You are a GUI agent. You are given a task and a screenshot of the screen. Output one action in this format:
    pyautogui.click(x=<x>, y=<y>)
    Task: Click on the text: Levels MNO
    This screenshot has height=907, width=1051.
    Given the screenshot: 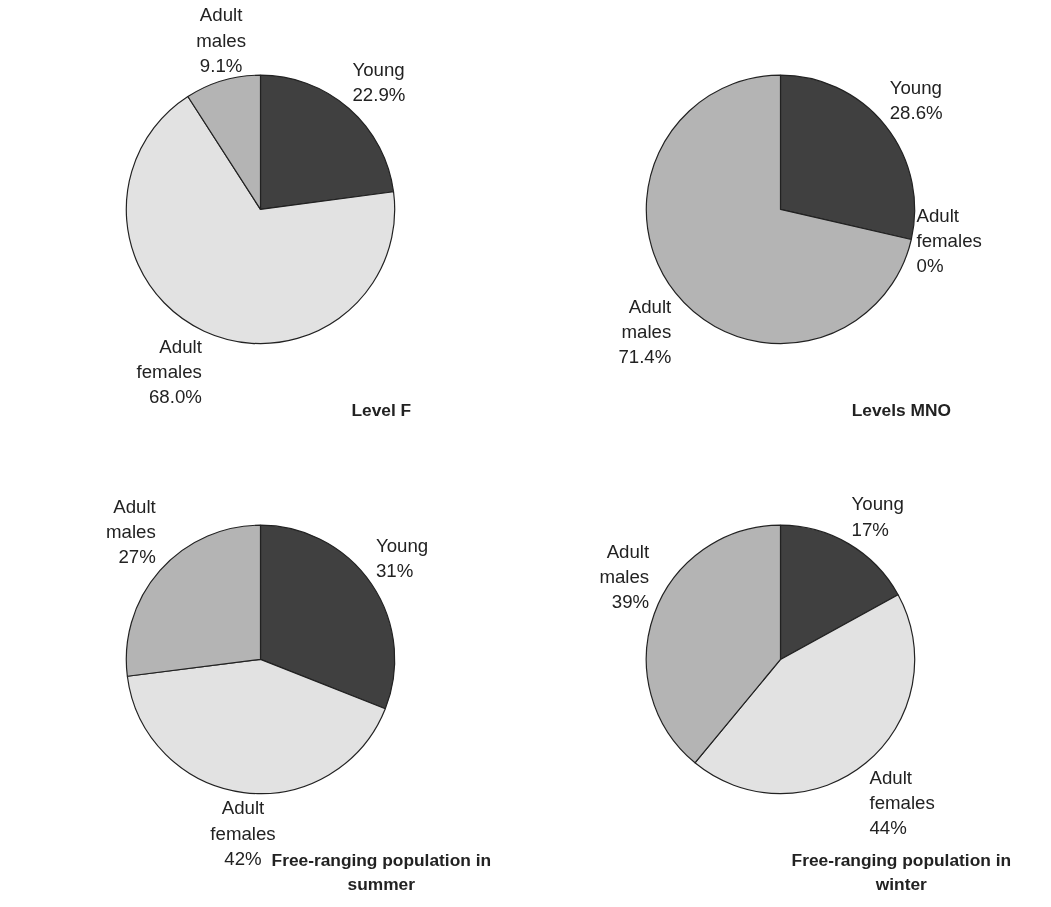 What is the action you would take?
    pyautogui.click(x=901, y=410)
    